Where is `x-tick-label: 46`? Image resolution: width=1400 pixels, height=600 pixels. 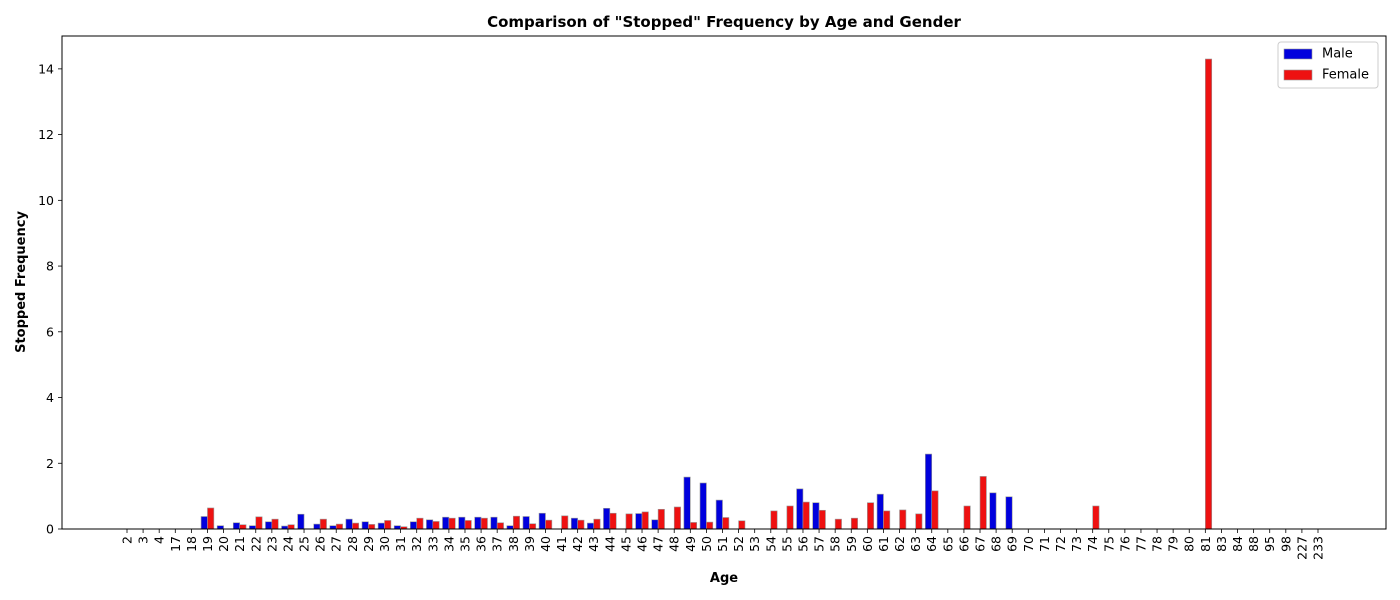
x-tick-label: 46 is located at coordinates (642, 544).